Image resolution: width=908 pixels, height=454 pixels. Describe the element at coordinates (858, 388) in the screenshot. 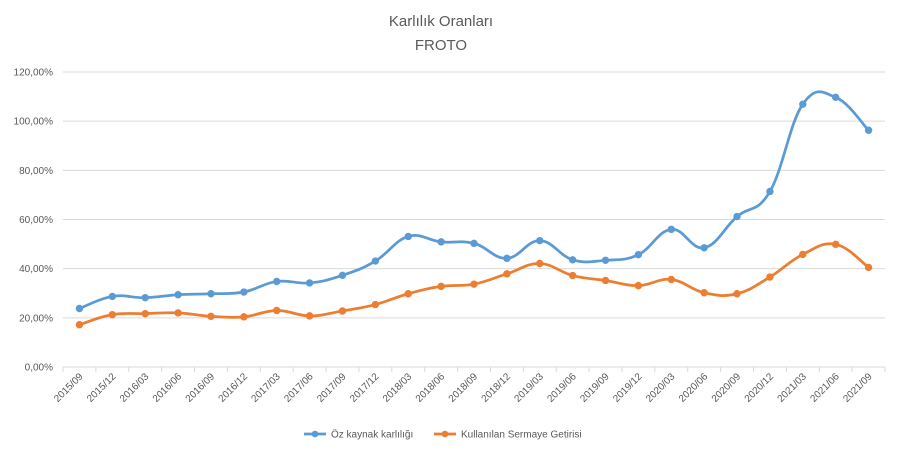

I see `x-tick-label: 2021/09` at that location.